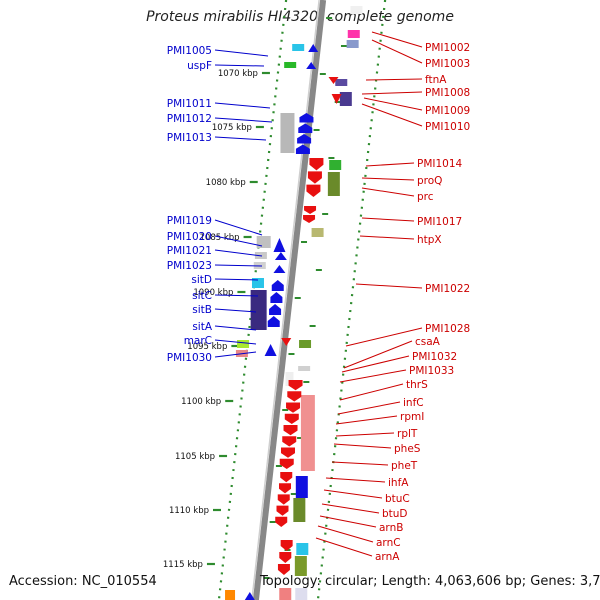 This screenshot has width=600, height=600. Describe the element at coordinates (226, 183) in the screenshot. I see `kbp-label: 1080 kbp` at that location.